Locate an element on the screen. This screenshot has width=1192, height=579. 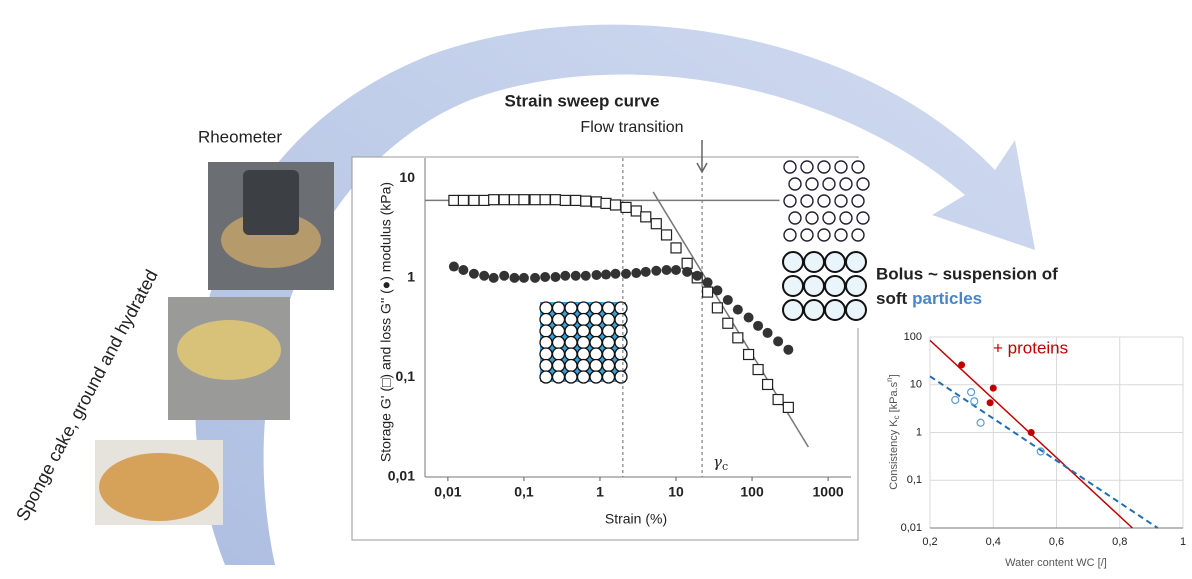
x-tick-label: 1 is located at coordinates (600, 492).